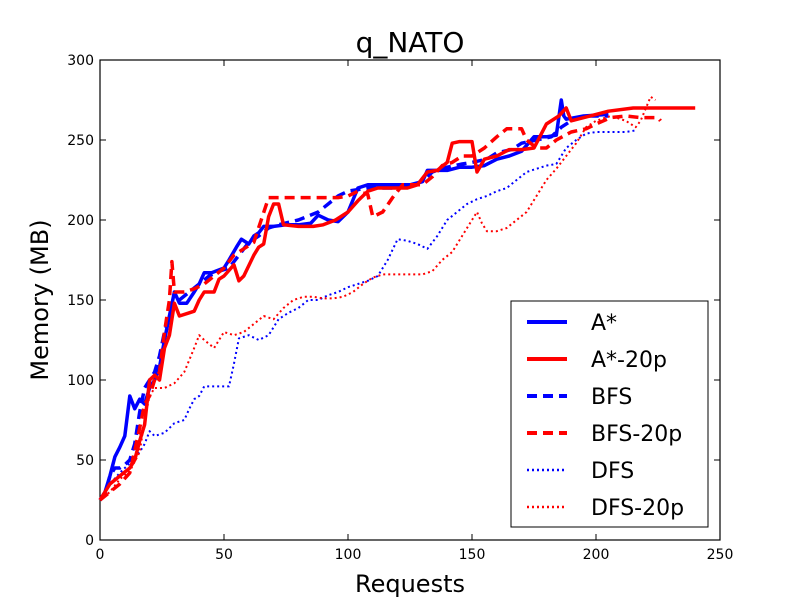 Image resolution: width=800 pixels, height=600 pixels. Describe the element at coordinates (604, 323) in the screenshot. I see `legend-label: A*` at that location.